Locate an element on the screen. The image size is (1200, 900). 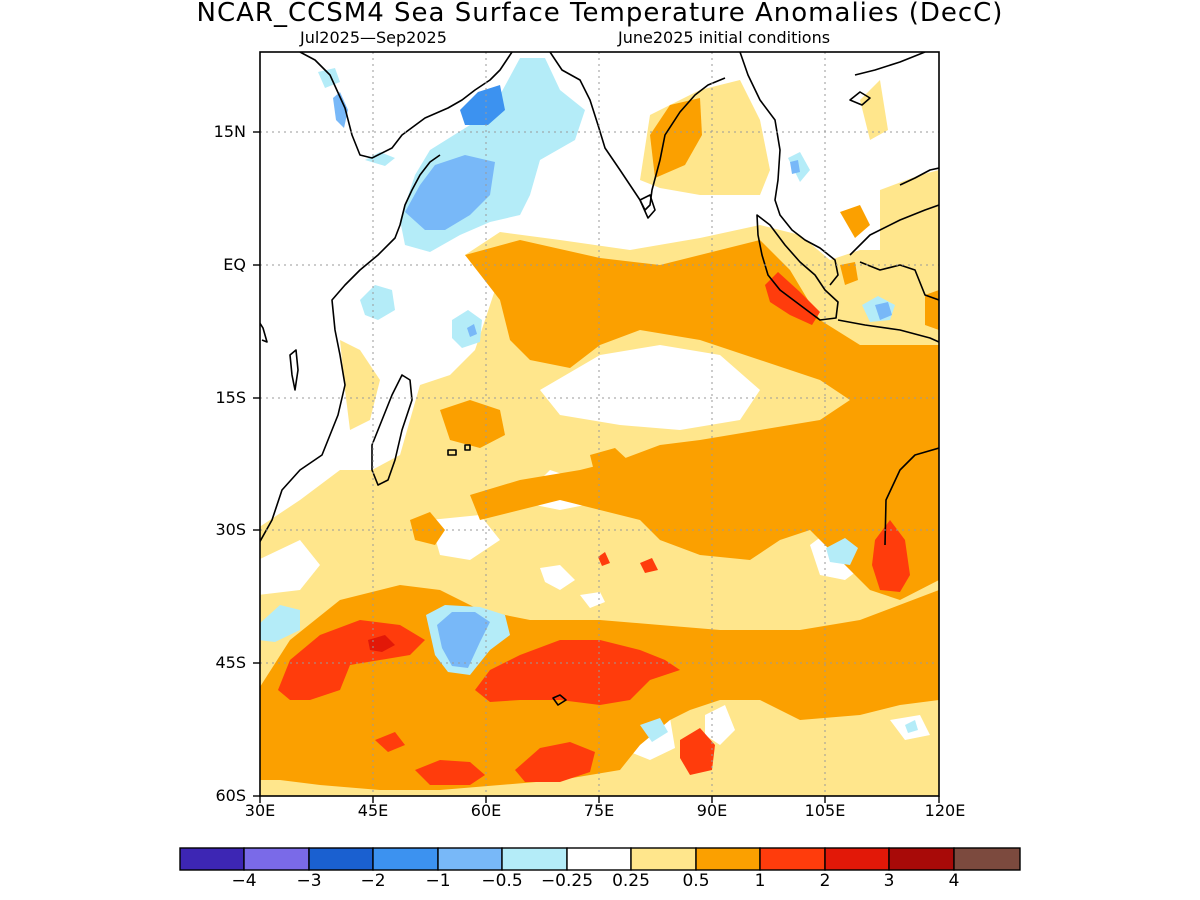
lon-label-90e: 90E is located at coordinates (712, 810).